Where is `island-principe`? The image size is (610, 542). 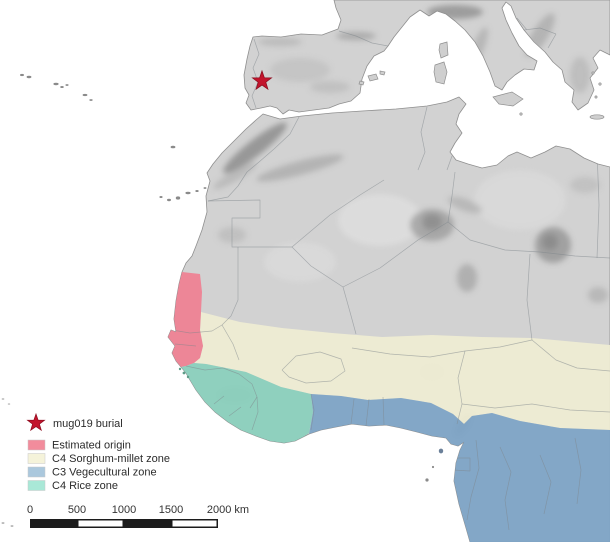
island-principe is located at coordinates (433, 467).